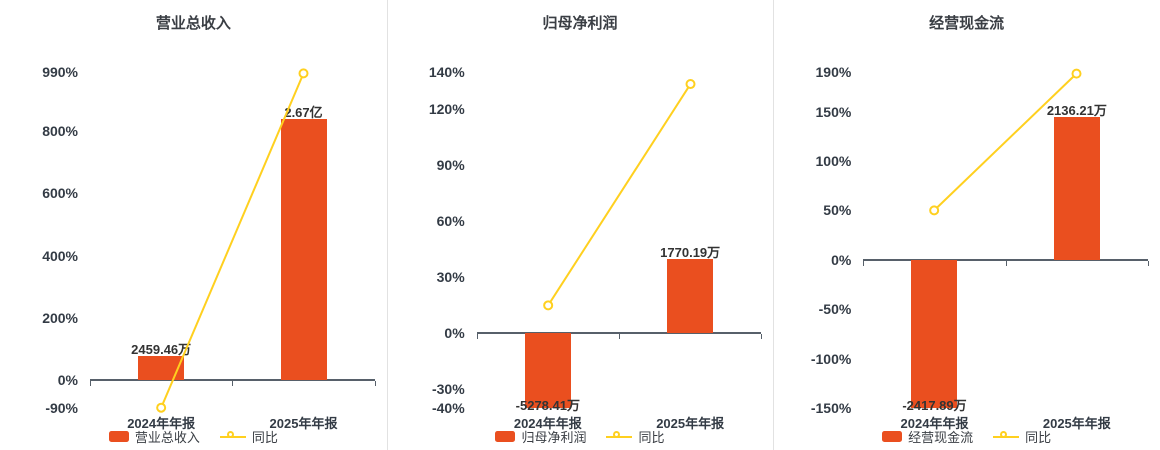  Describe the element at coordinates (690, 253) in the screenshot. I see `bar-value-label: 1770.19万` at that location.